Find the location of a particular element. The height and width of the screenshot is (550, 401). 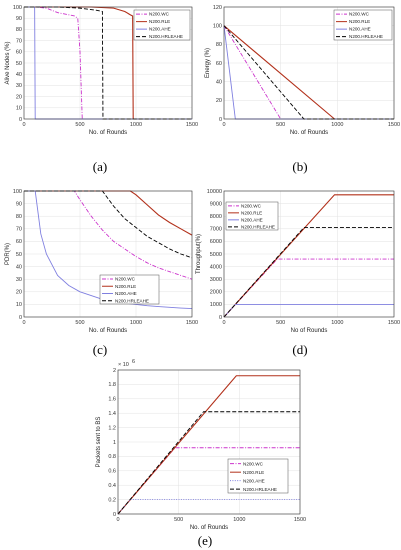

y-axis-exponent: × 10 is located at coordinates (123, 365).